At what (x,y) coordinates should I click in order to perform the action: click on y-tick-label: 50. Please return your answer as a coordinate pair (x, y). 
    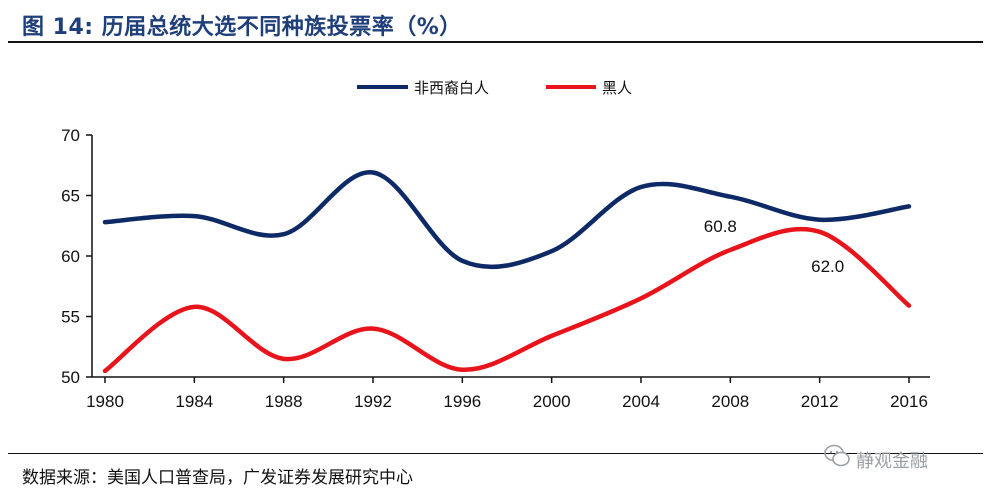
    Looking at the image, I should click on (70, 377).